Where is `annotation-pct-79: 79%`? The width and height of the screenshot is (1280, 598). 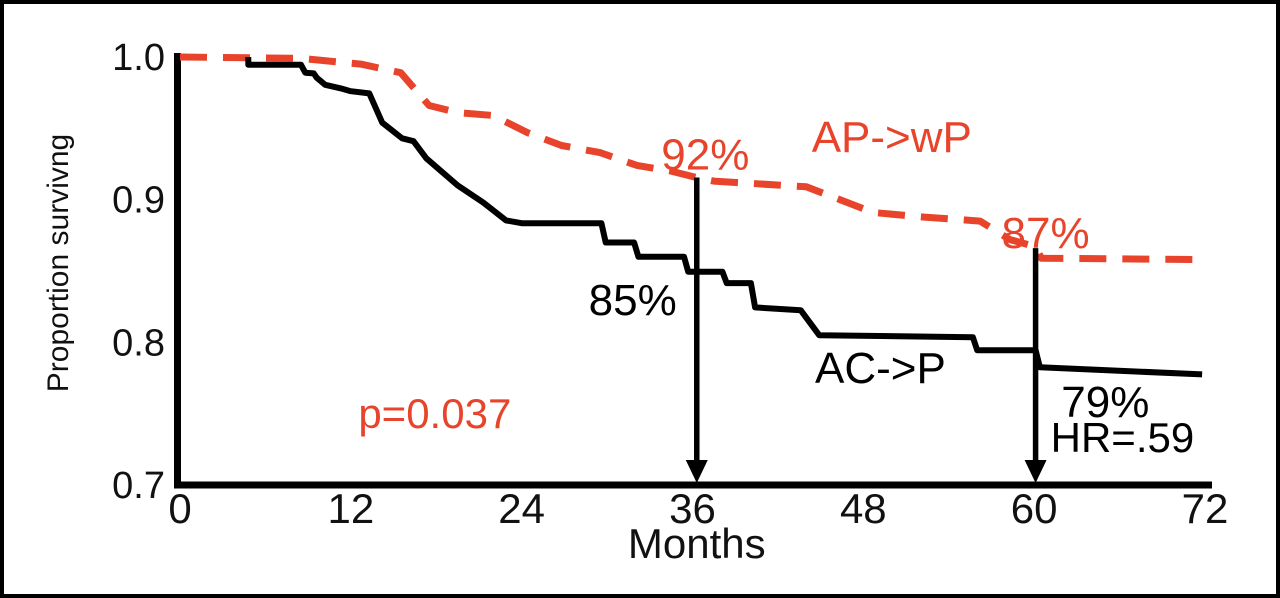 annotation-pct-79: 79% is located at coordinates (1105, 402).